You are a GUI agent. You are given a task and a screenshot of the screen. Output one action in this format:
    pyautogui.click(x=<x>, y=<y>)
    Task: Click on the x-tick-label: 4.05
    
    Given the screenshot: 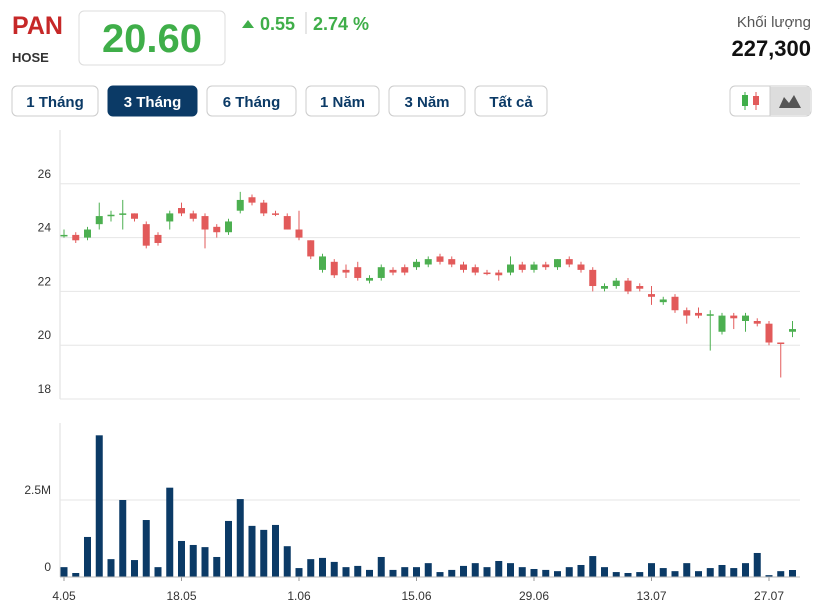 What is the action you would take?
    pyautogui.click(x=64, y=596)
    